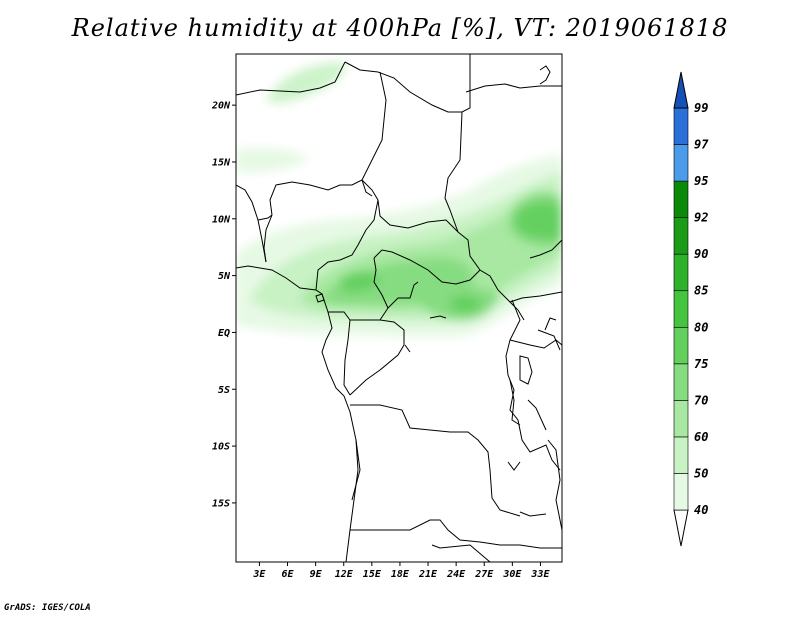 The height and width of the screenshot is (618, 800). Describe the element at coordinates (221, 219) in the screenshot. I see `lat-tick-label: 10N` at that location.